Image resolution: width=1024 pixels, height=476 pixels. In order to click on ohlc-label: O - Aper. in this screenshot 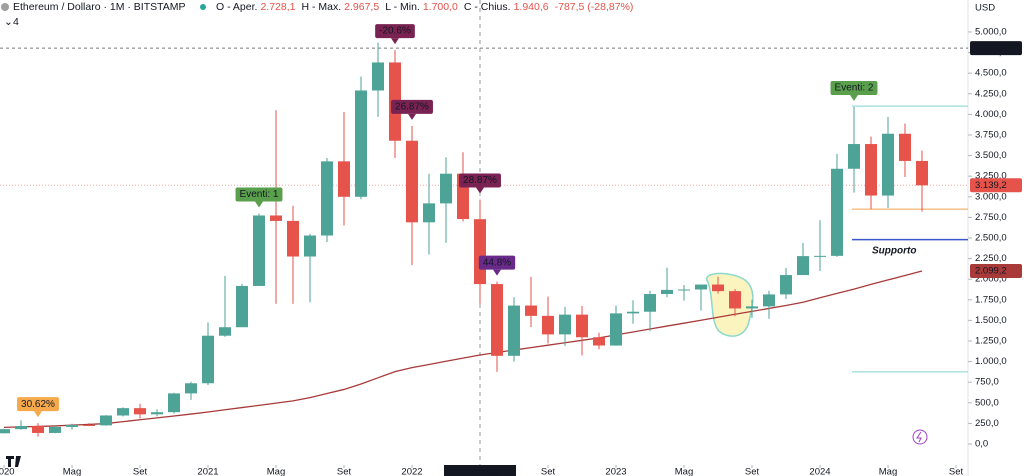, I will do `click(236, 7)`.